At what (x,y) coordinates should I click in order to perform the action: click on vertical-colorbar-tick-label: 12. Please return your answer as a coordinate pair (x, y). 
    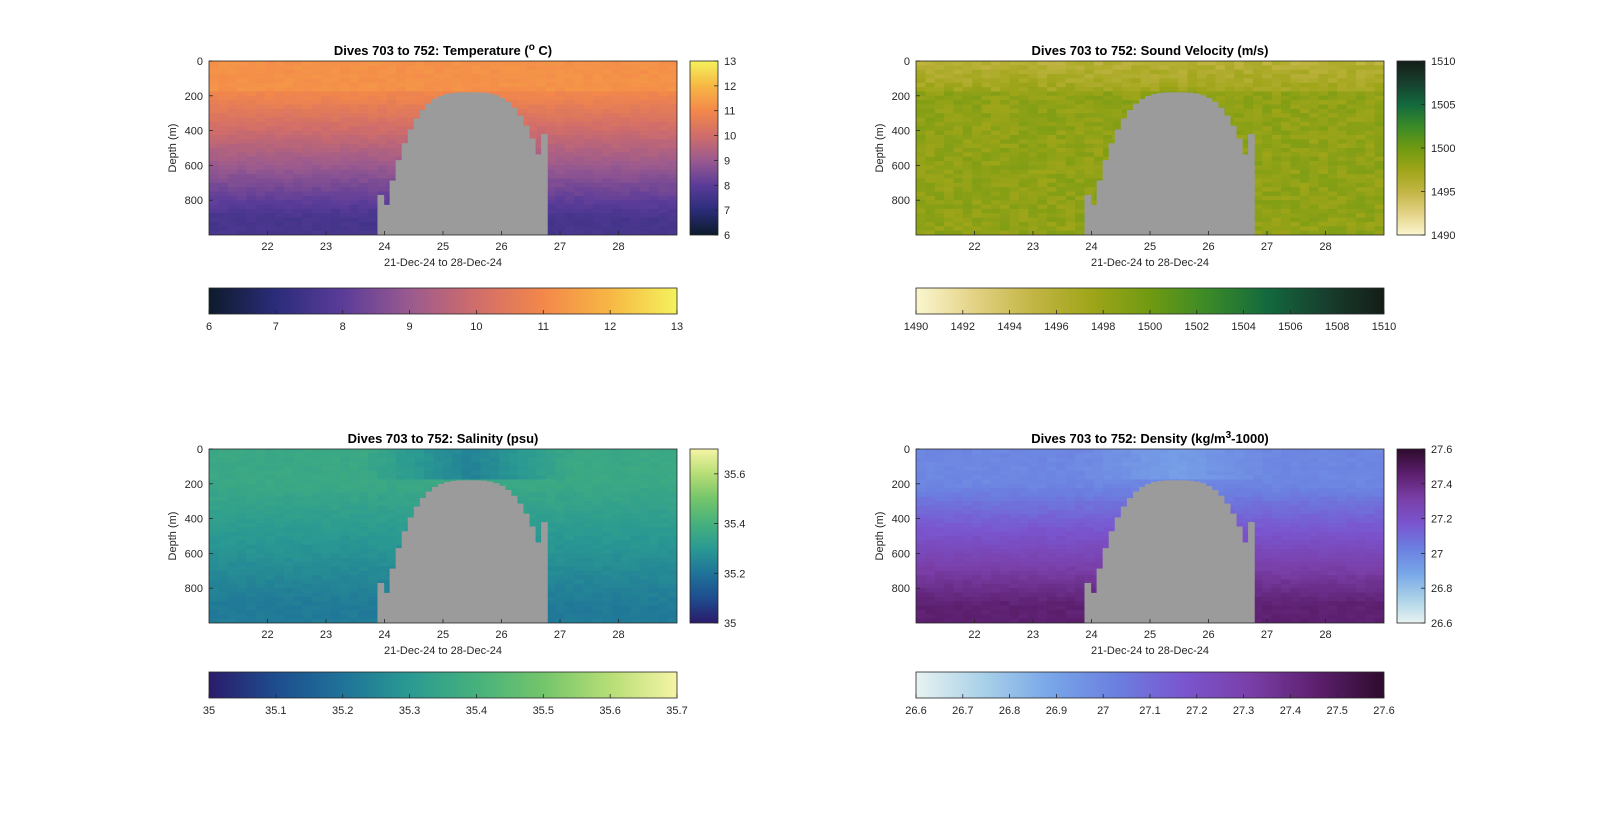
    Looking at the image, I should click on (730, 87).